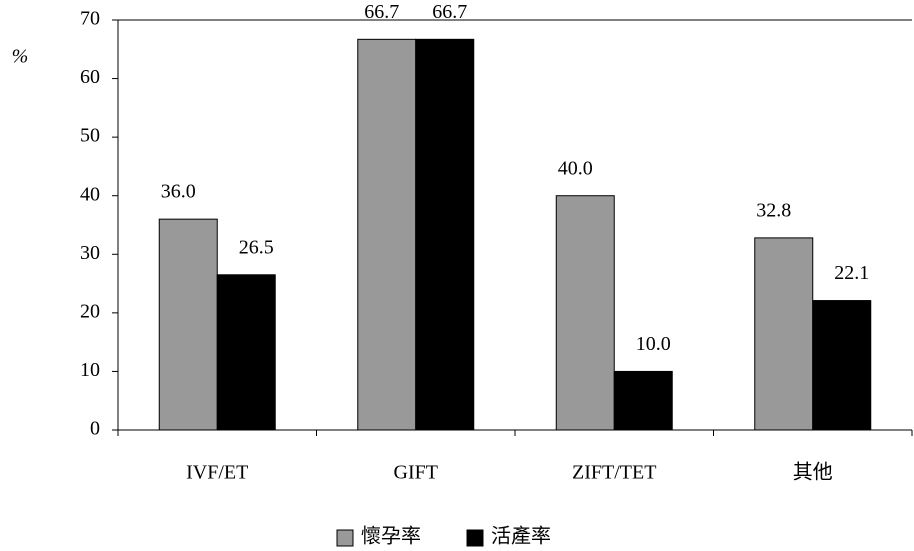  Describe the element at coordinates (851, 273) in the screenshot. I see `value-label: 22.1` at that location.